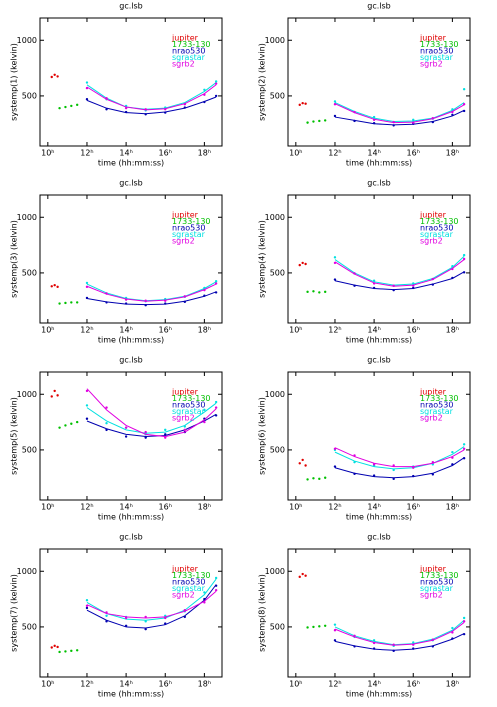 This screenshot has height=707, width=497. Describe the element at coordinates (14, 613) in the screenshot. I see `y-axis-label: systemp(7) (kelvin)` at that location.